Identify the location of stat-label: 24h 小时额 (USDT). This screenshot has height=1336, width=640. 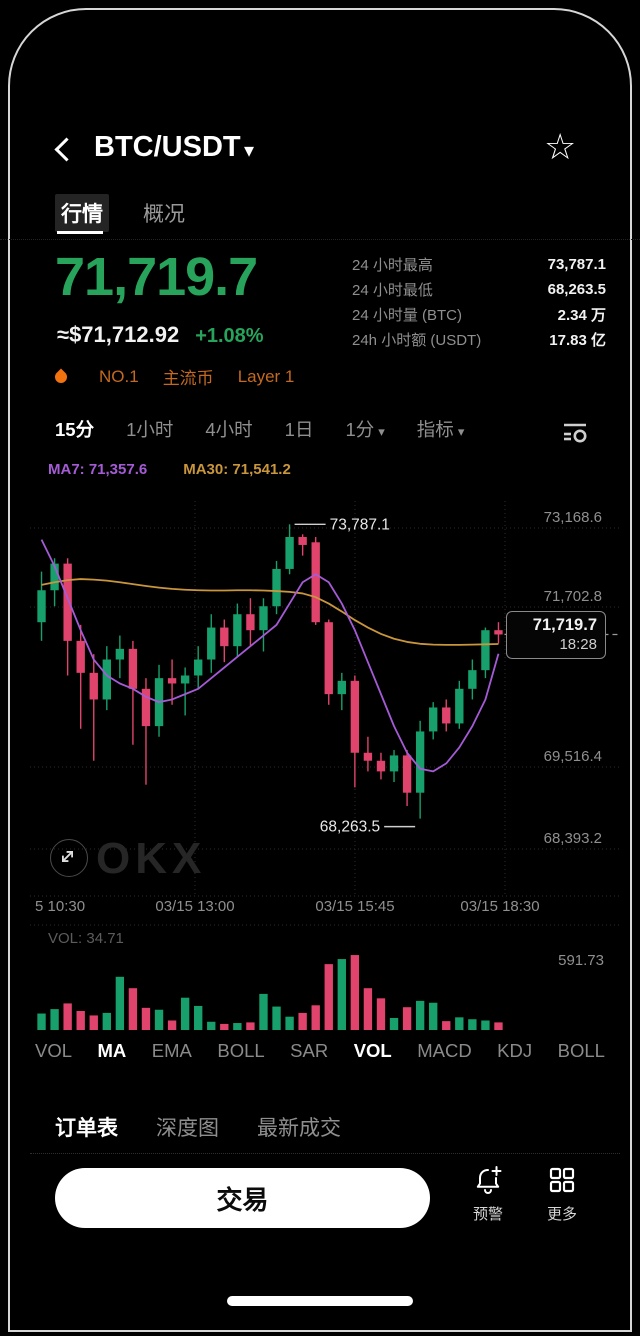
(417, 340).